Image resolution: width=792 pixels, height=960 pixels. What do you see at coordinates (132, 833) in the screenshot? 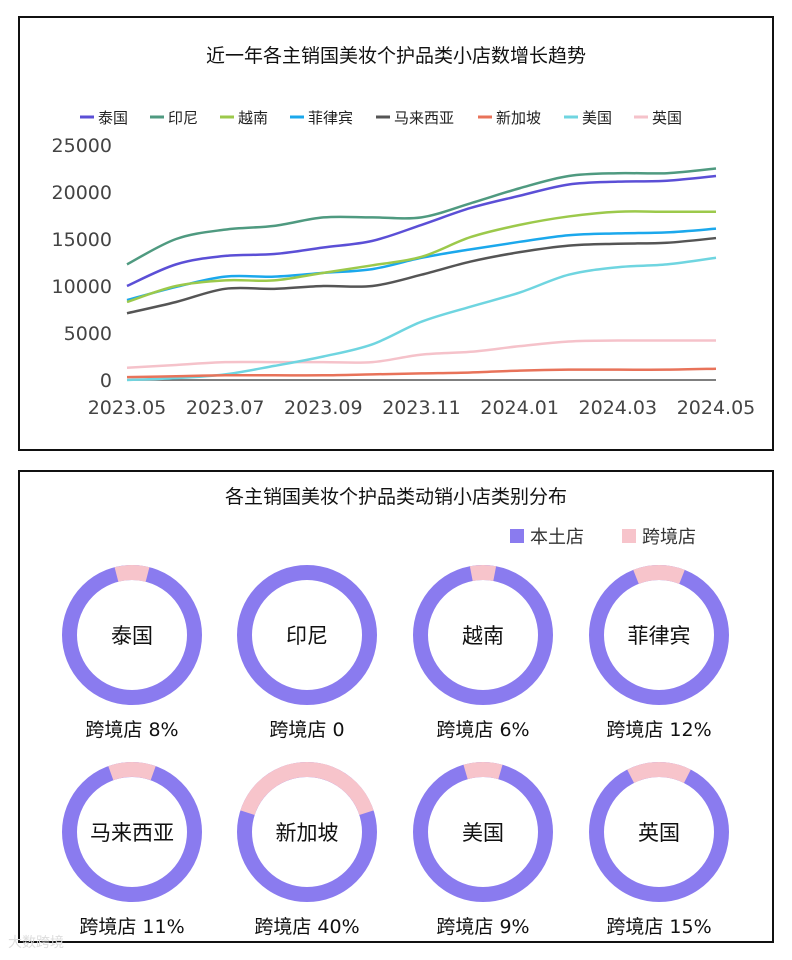
I see `donut-country-label: 马来西亚` at bounding box center [132, 833].